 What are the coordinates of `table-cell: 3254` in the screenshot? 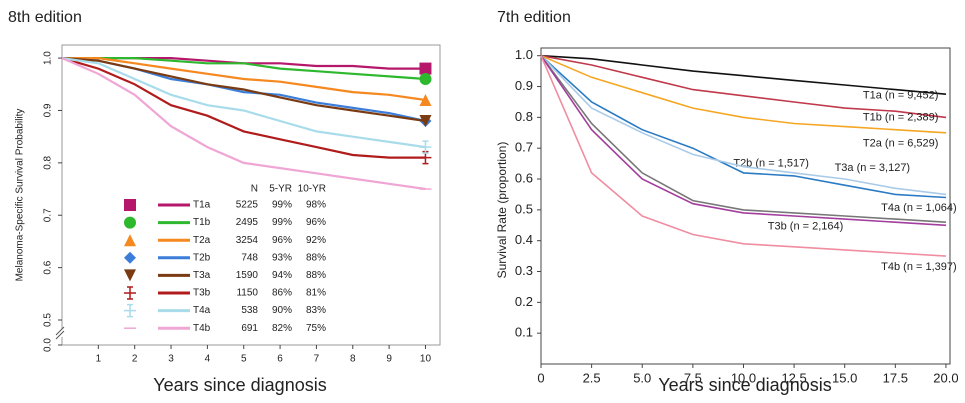 It's located at (247, 240).